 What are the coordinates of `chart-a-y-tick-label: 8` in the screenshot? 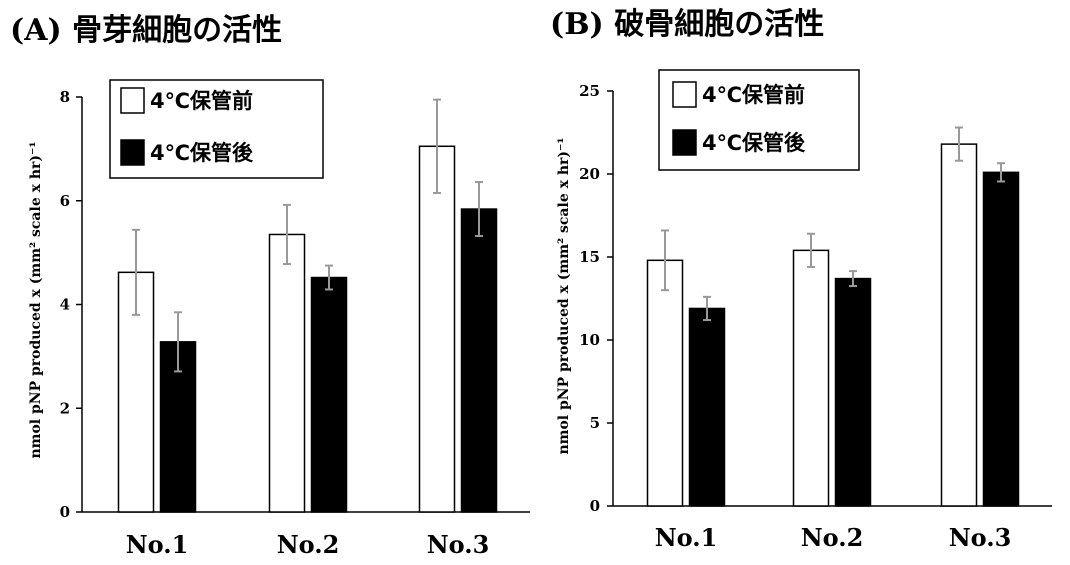 It's located at (65, 97).